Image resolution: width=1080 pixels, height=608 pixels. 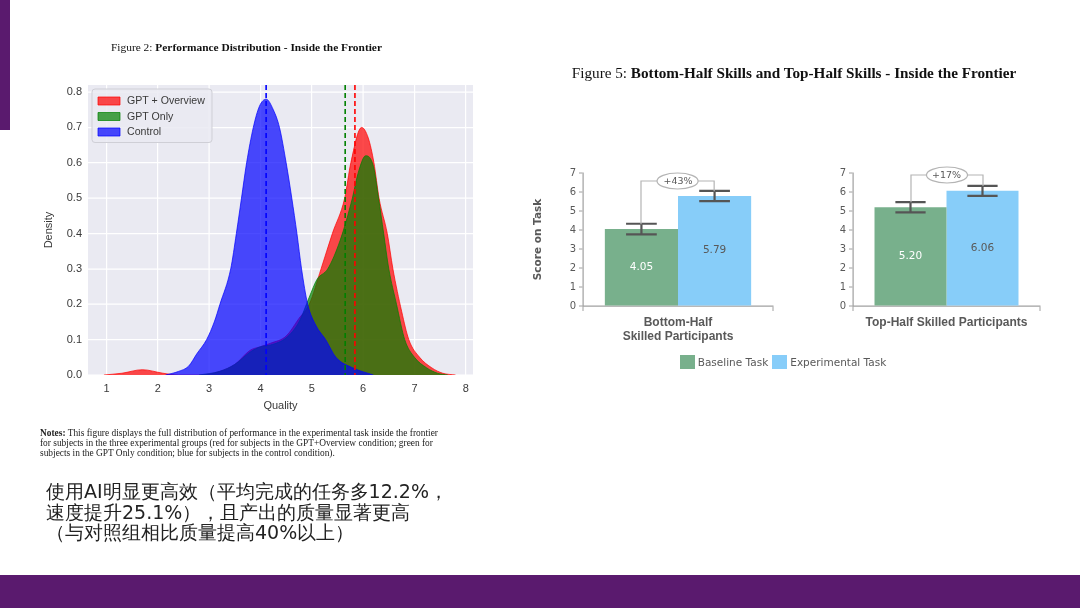 I want to click on x-tick-label: 5, so click(x=311, y=387).